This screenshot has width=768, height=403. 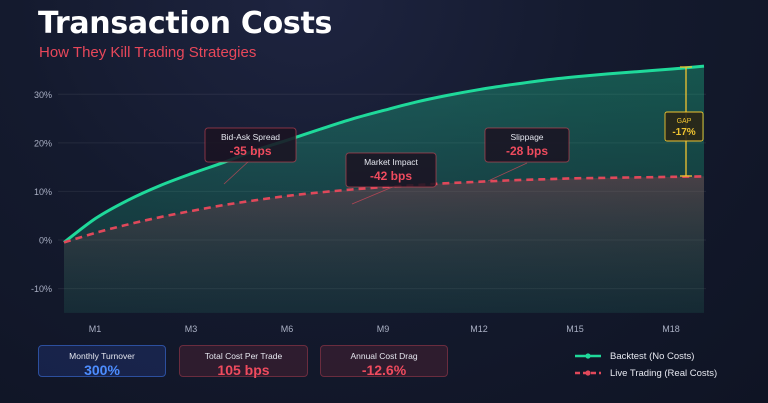 What do you see at coordinates (250, 137) in the screenshot?
I see `annotation-title: Bid-Ask Spread` at bounding box center [250, 137].